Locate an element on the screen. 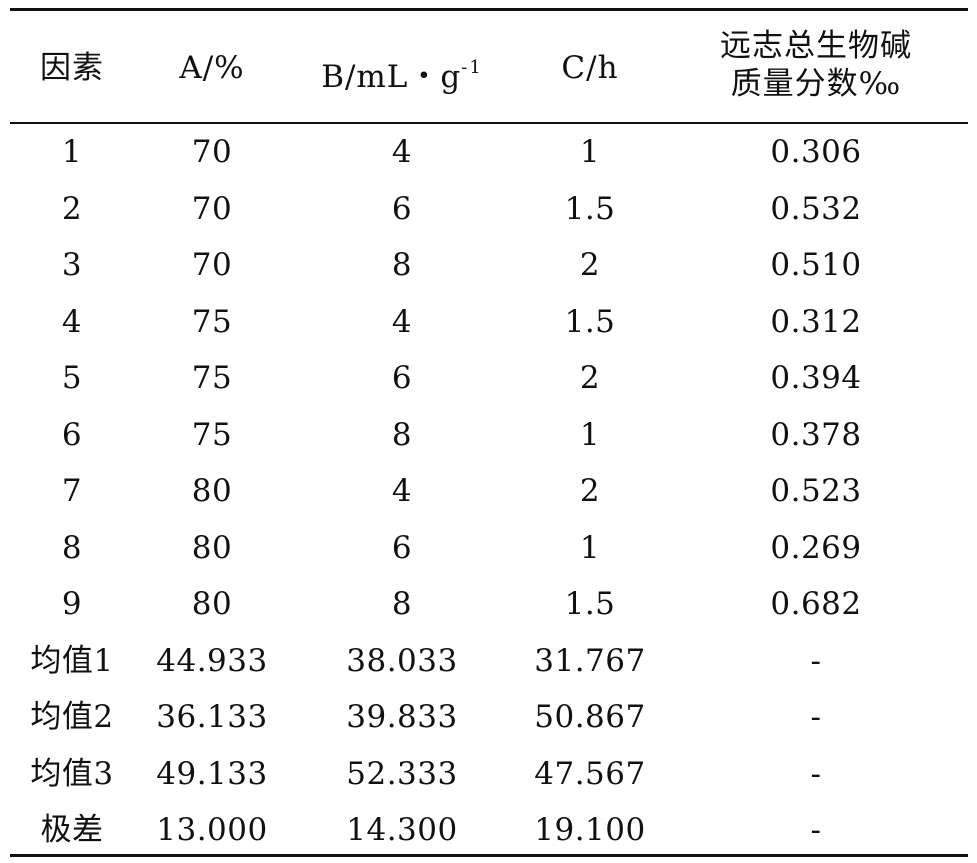  table-cell: 0.312 is located at coordinates (816, 322).